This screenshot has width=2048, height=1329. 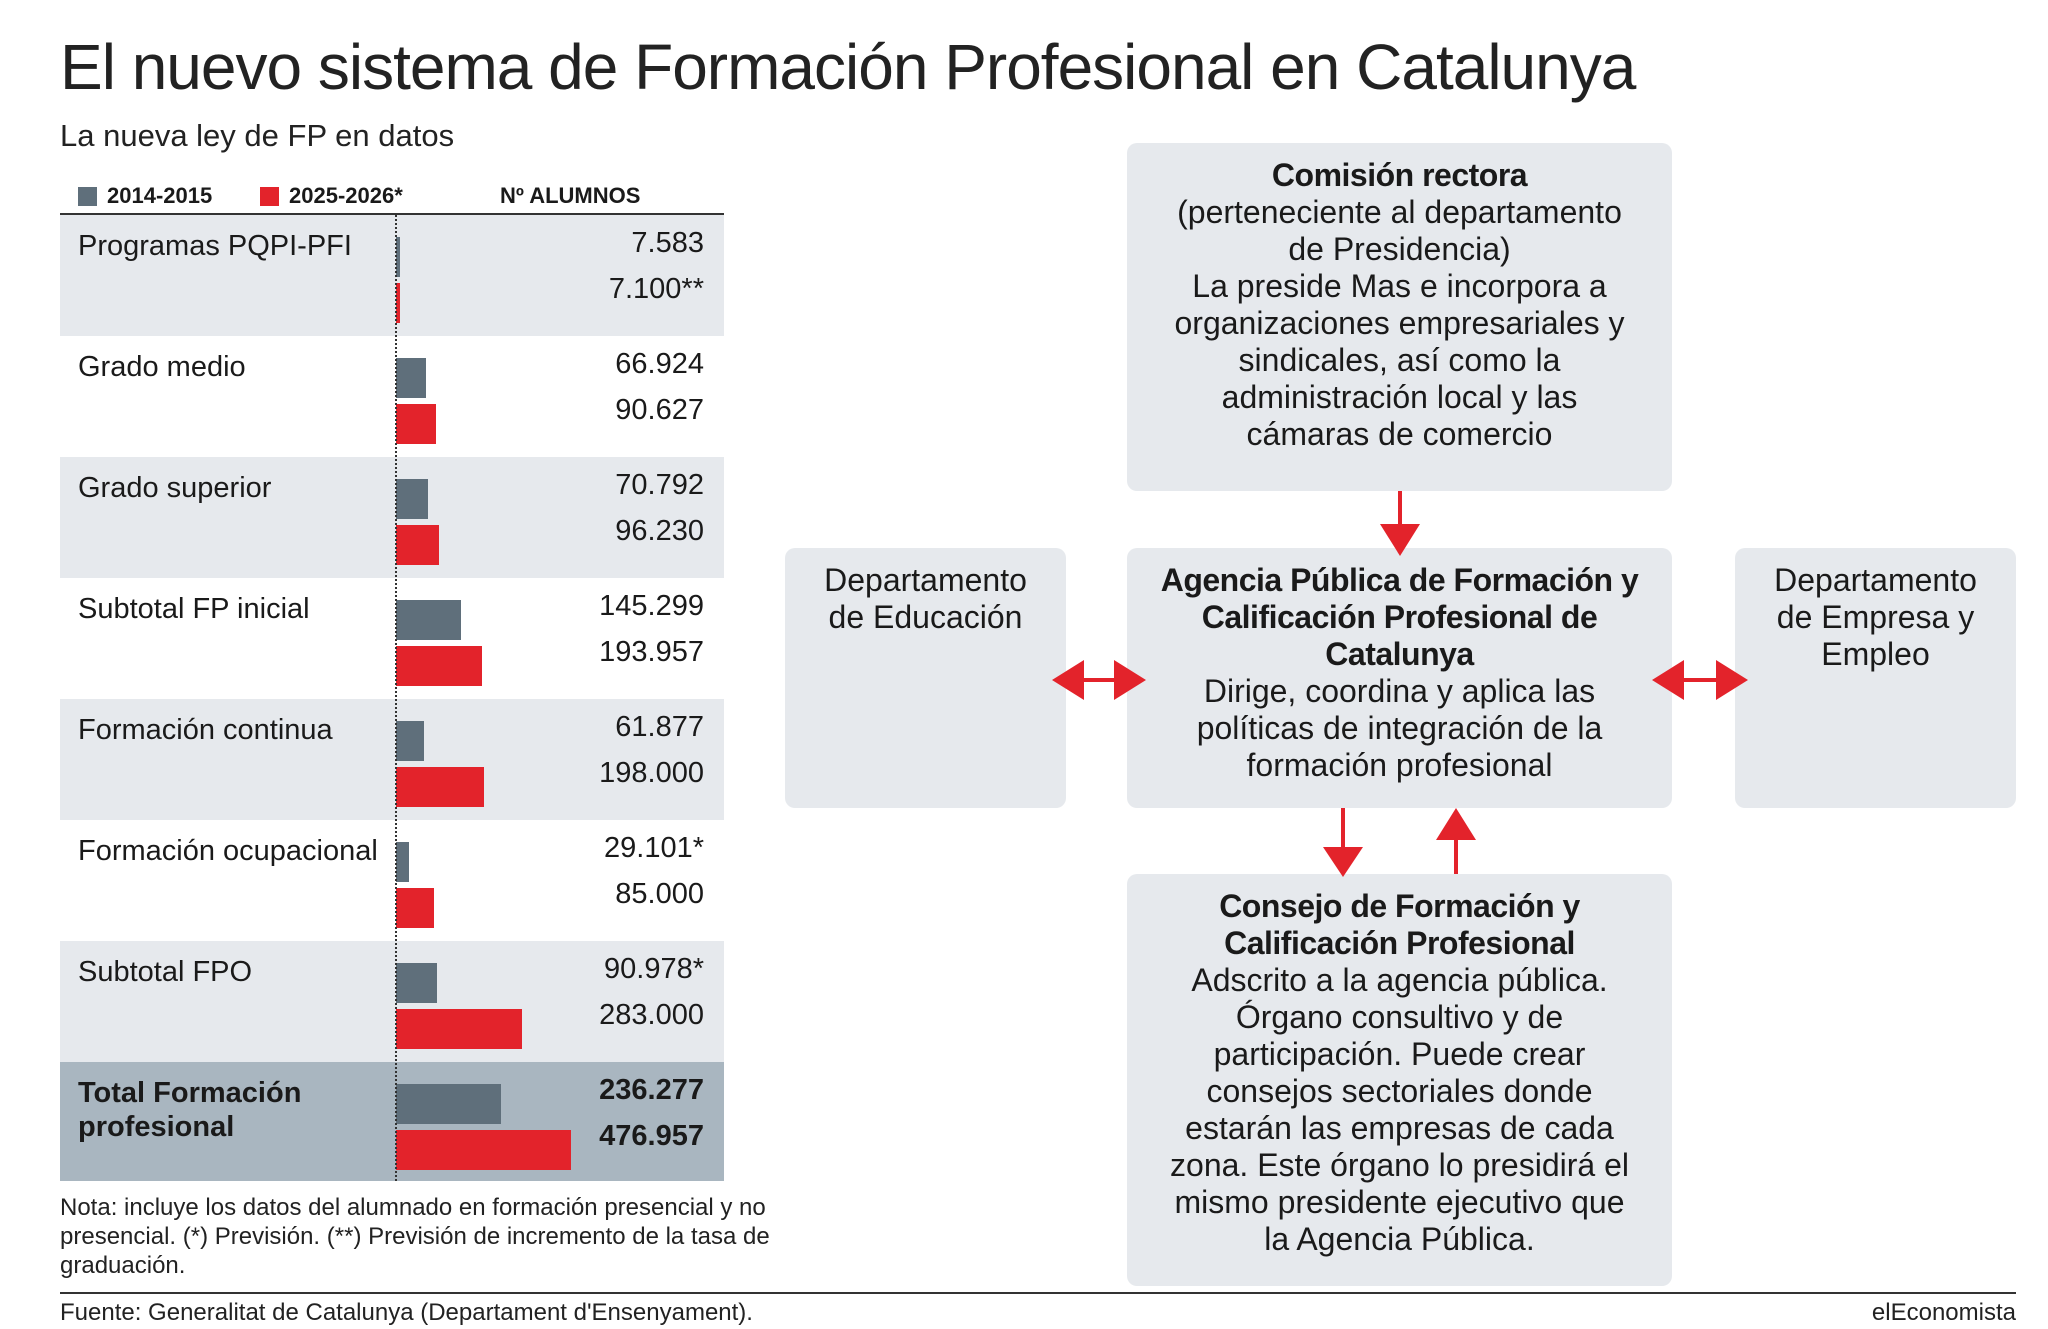 I want to click on arrow-educacion-agencia, so click(x=1099, y=680).